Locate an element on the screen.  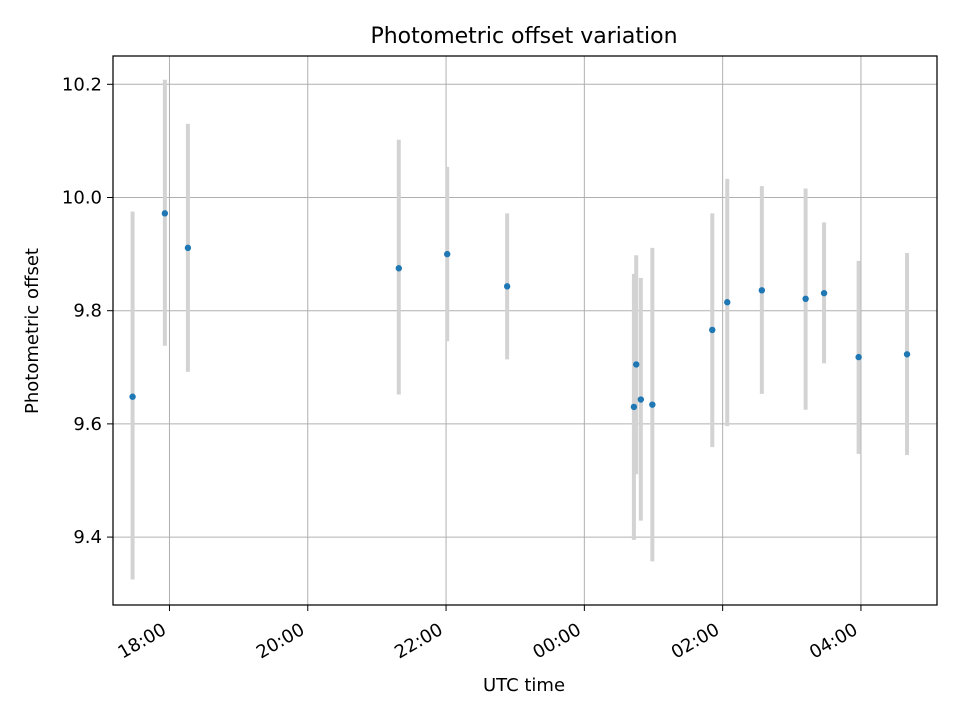
y-tick-label: 9.8 is located at coordinates (87, 311).